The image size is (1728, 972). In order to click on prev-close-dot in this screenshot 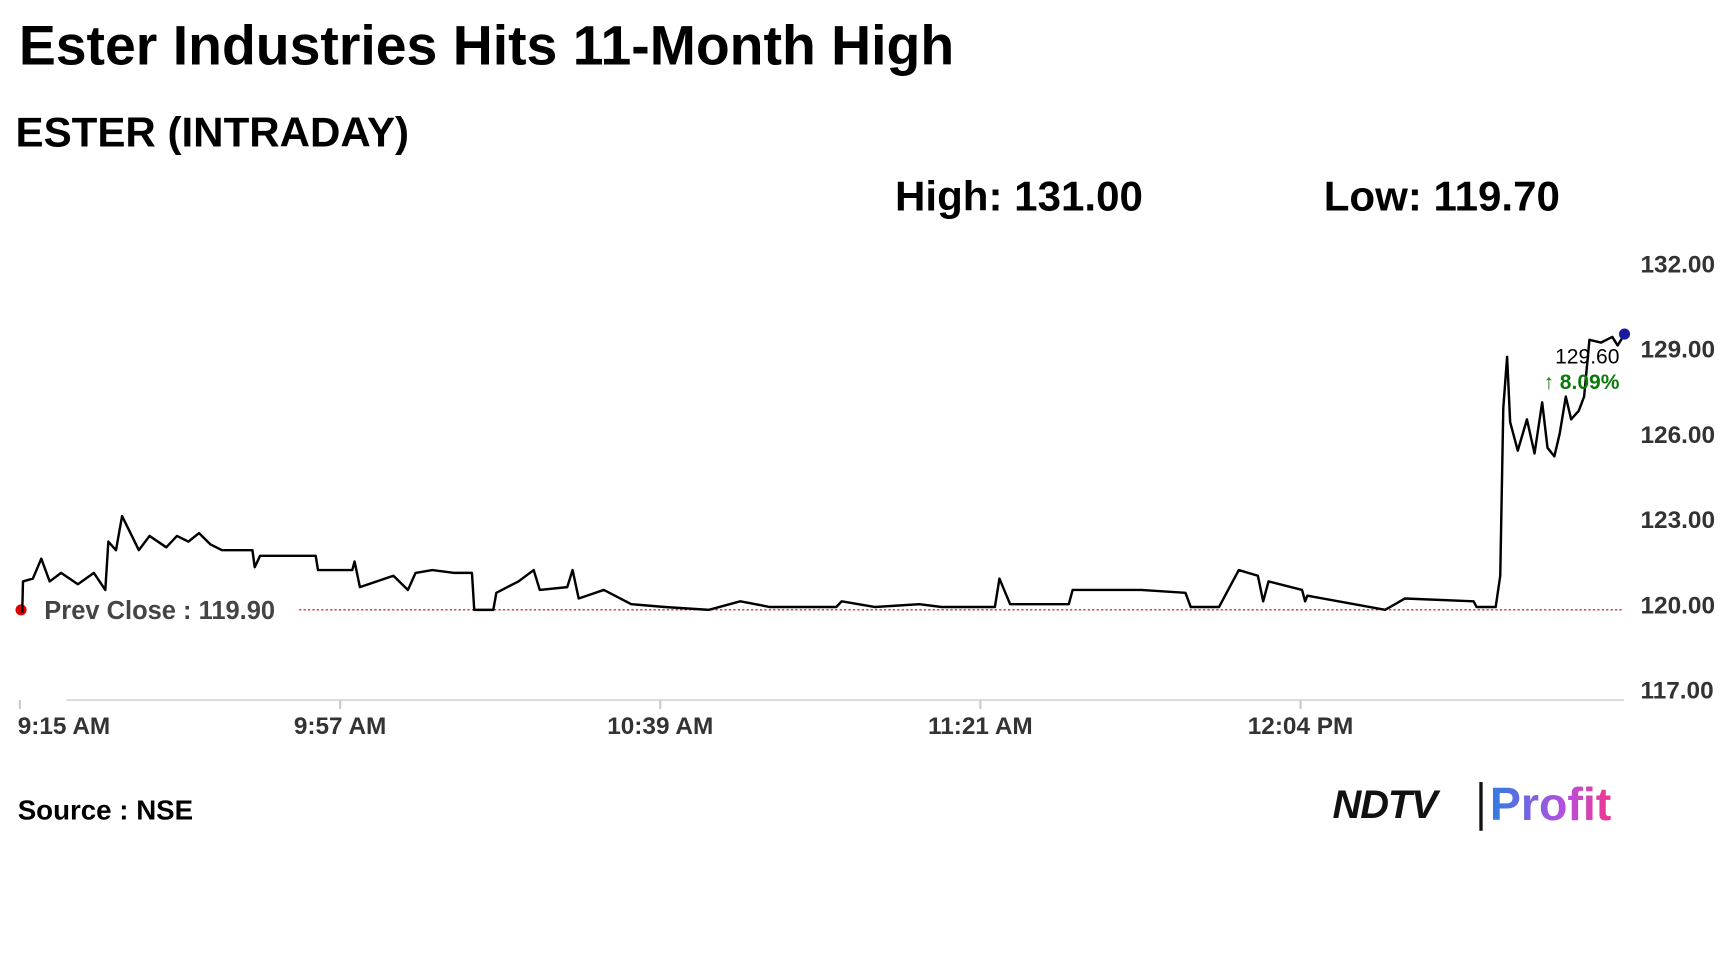, I will do `click(21, 610)`.